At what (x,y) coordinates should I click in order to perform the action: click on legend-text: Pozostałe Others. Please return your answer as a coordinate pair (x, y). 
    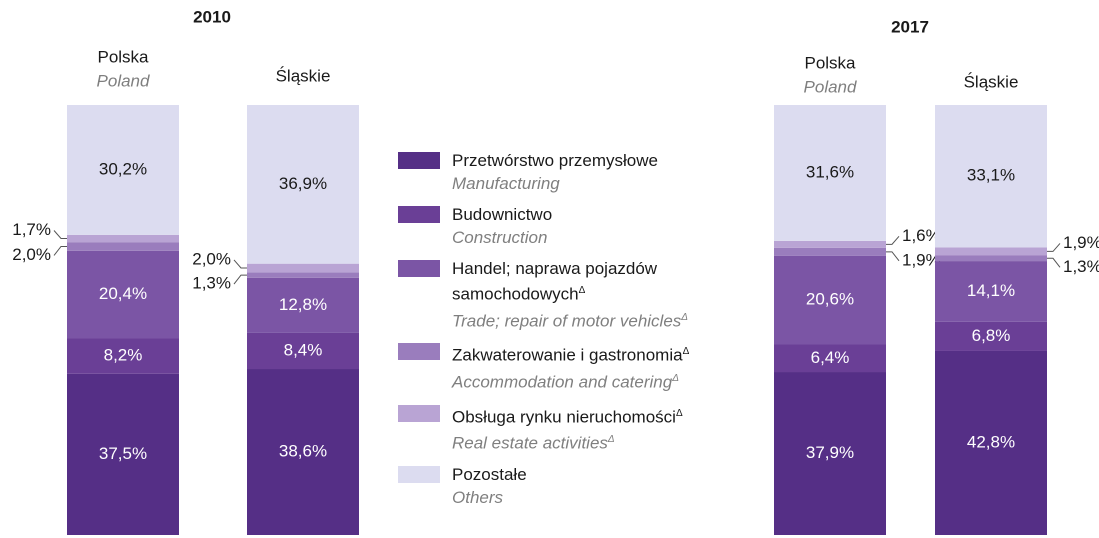
    Looking at the image, I should click on (489, 487).